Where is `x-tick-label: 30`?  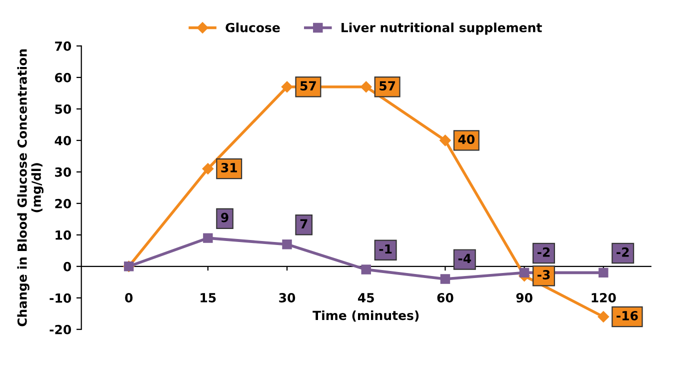
x-tick-label: 30 is located at coordinates (287, 297).